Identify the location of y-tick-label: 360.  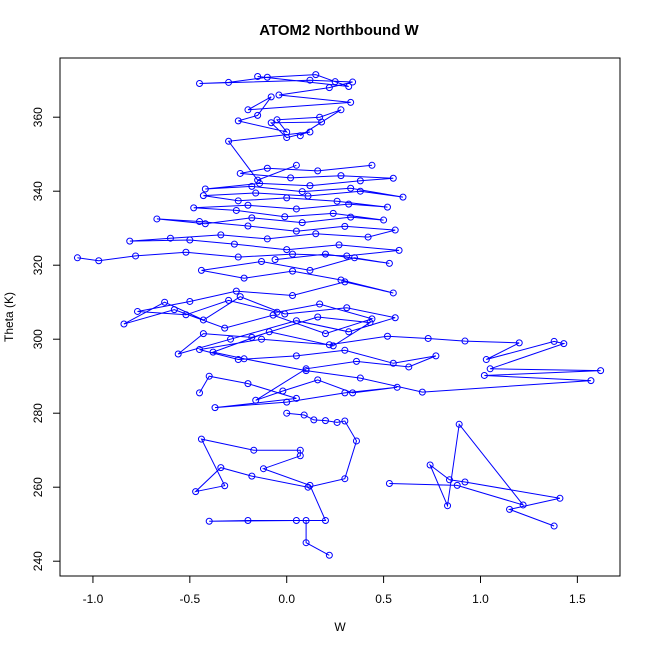
(38, 117).